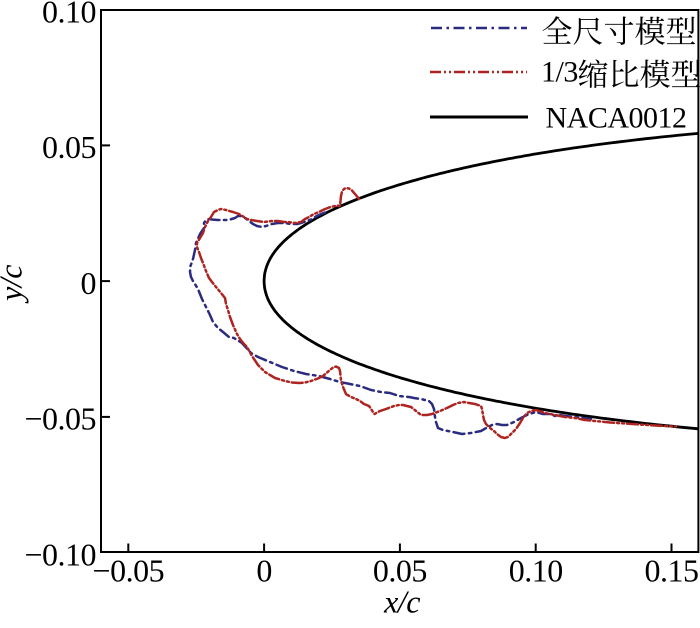 The height and width of the screenshot is (628, 700). What do you see at coordinates (60, 554) in the screenshot?
I see `svg-text: −0.10` at bounding box center [60, 554].